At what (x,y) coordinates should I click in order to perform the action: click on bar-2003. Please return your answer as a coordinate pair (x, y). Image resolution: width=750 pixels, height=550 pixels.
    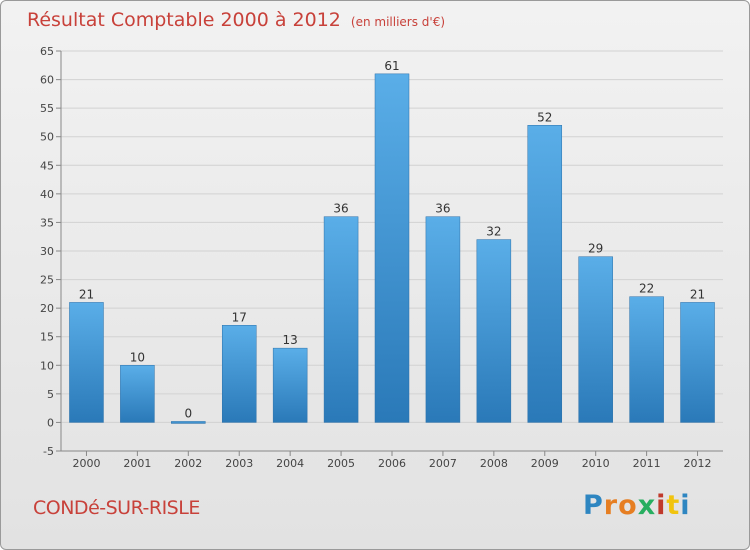
    Looking at the image, I should click on (239, 374).